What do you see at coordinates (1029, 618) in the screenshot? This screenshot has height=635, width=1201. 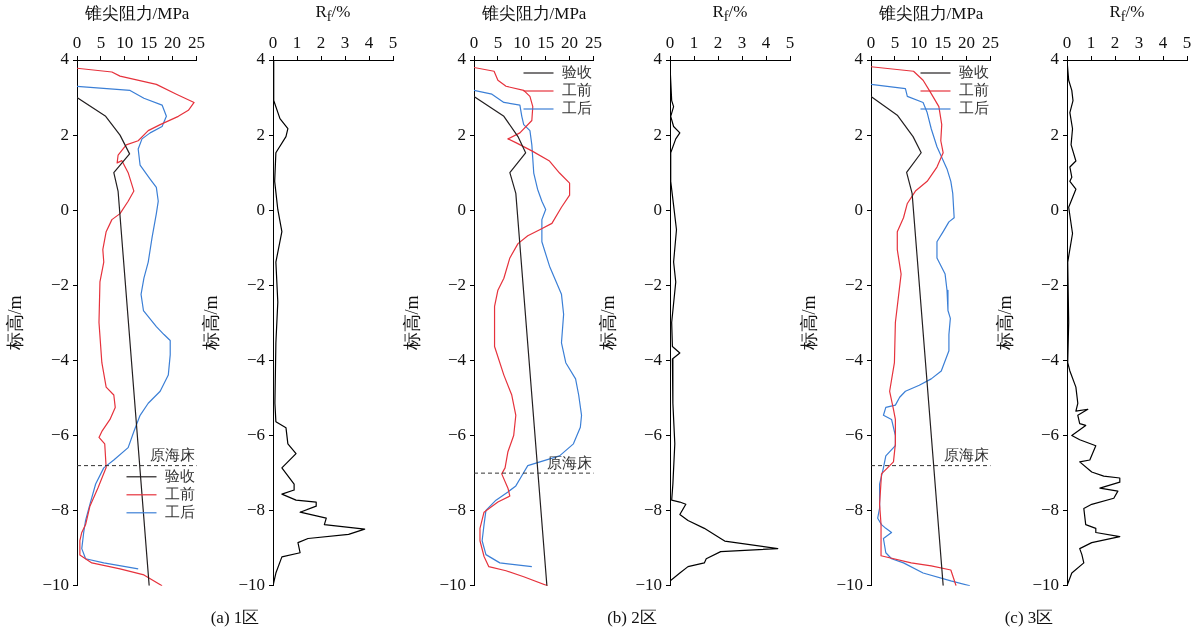 I see `text: (c) 3区` at bounding box center [1029, 618].